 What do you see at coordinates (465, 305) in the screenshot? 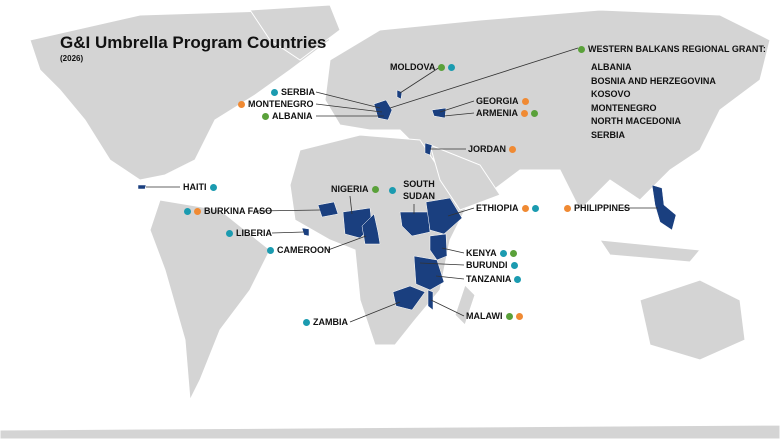
I see `madagascar` at bounding box center [465, 305].